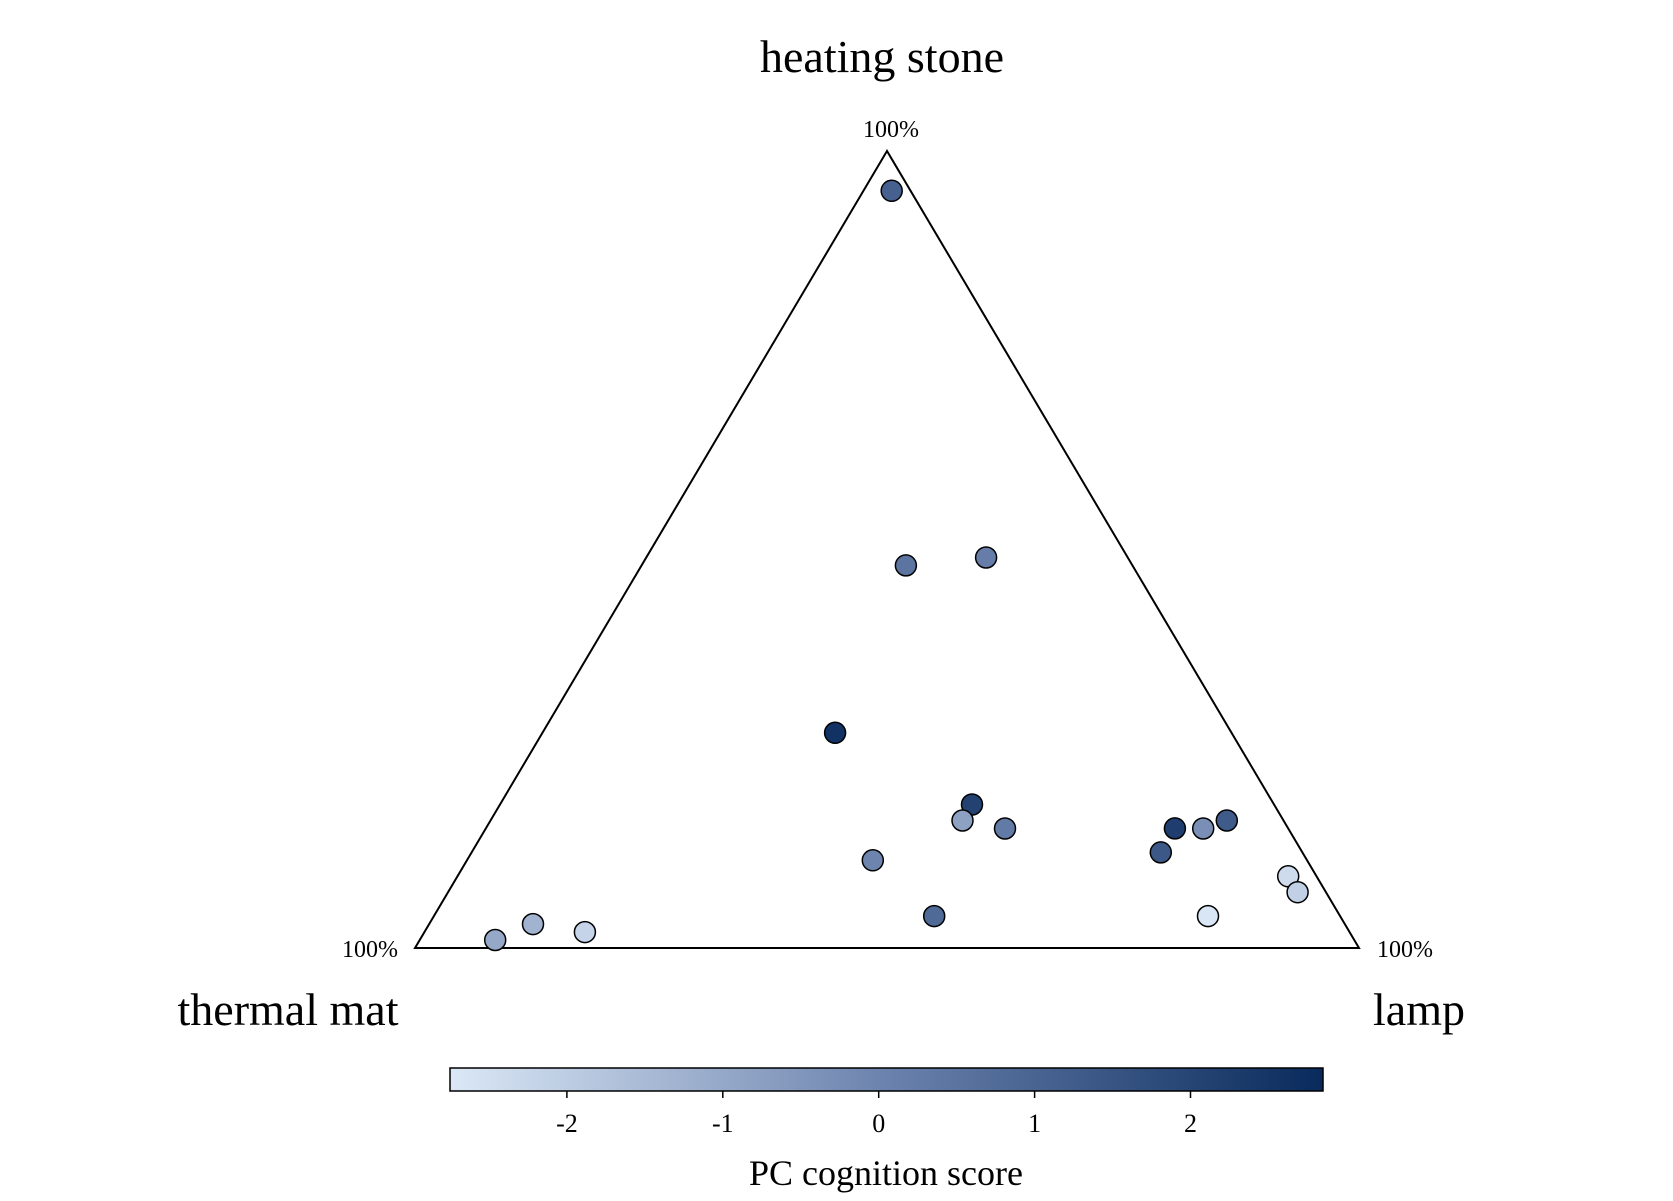 The height and width of the screenshot is (1201, 1673). What do you see at coordinates (891, 130) in the screenshot?
I see `top-apex-label: 100%` at bounding box center [891, 130].